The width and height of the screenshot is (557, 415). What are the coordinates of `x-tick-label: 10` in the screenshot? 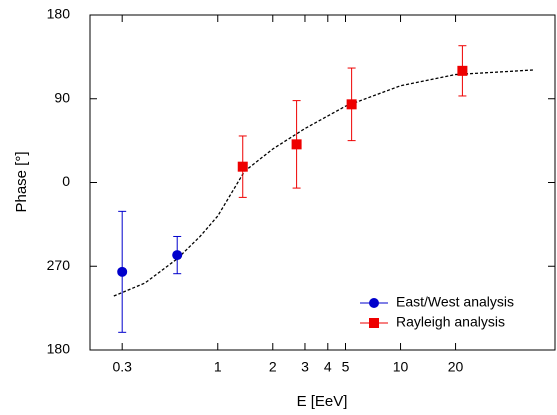 It's located at (401, 367).